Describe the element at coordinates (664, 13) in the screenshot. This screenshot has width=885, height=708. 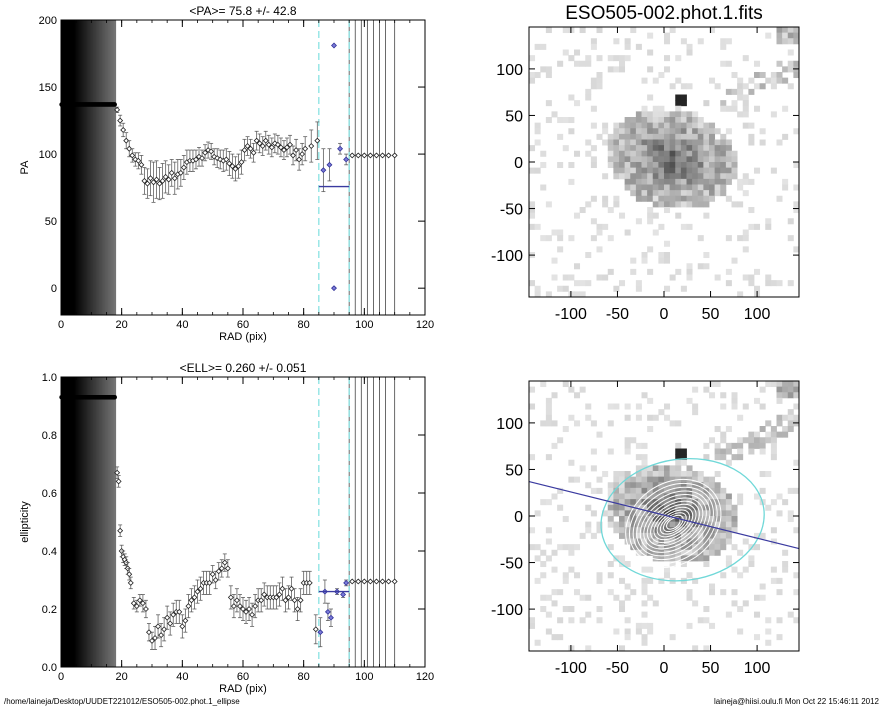
I see `image-title: ESO505-002.phot.1.fits` at that location.